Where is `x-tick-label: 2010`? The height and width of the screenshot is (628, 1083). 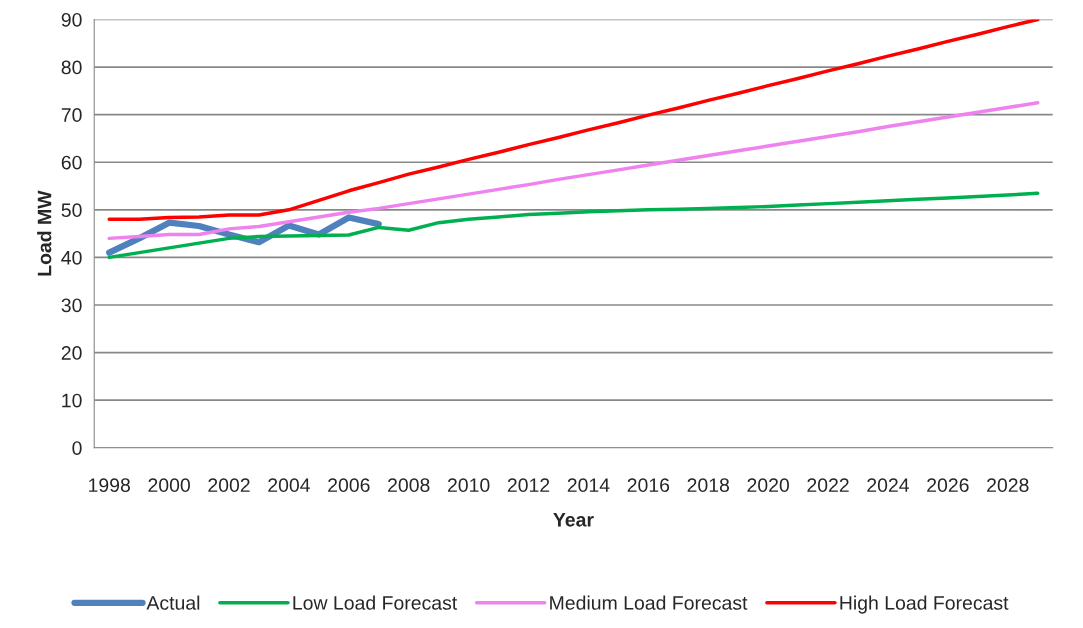
x-tick-label: 2010 is located at coordinates (468, 485).